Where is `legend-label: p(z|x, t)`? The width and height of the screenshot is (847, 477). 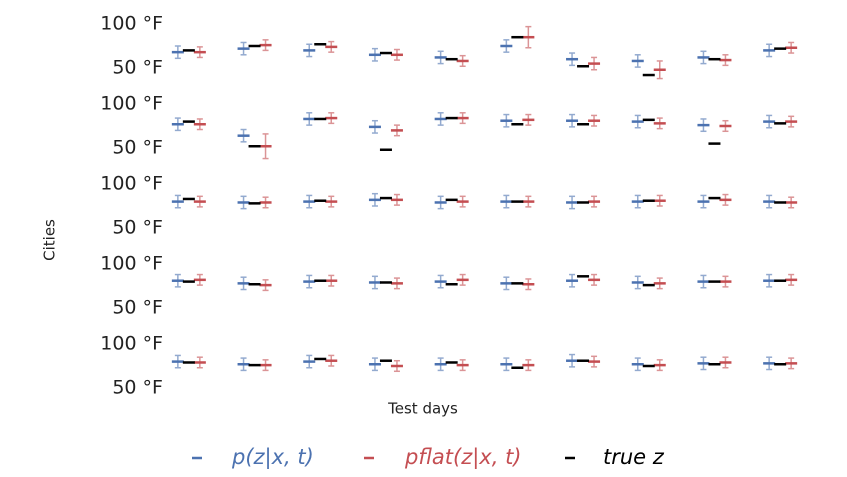 legend-label: p(z|x, t) is located at coordinates (272, 457).